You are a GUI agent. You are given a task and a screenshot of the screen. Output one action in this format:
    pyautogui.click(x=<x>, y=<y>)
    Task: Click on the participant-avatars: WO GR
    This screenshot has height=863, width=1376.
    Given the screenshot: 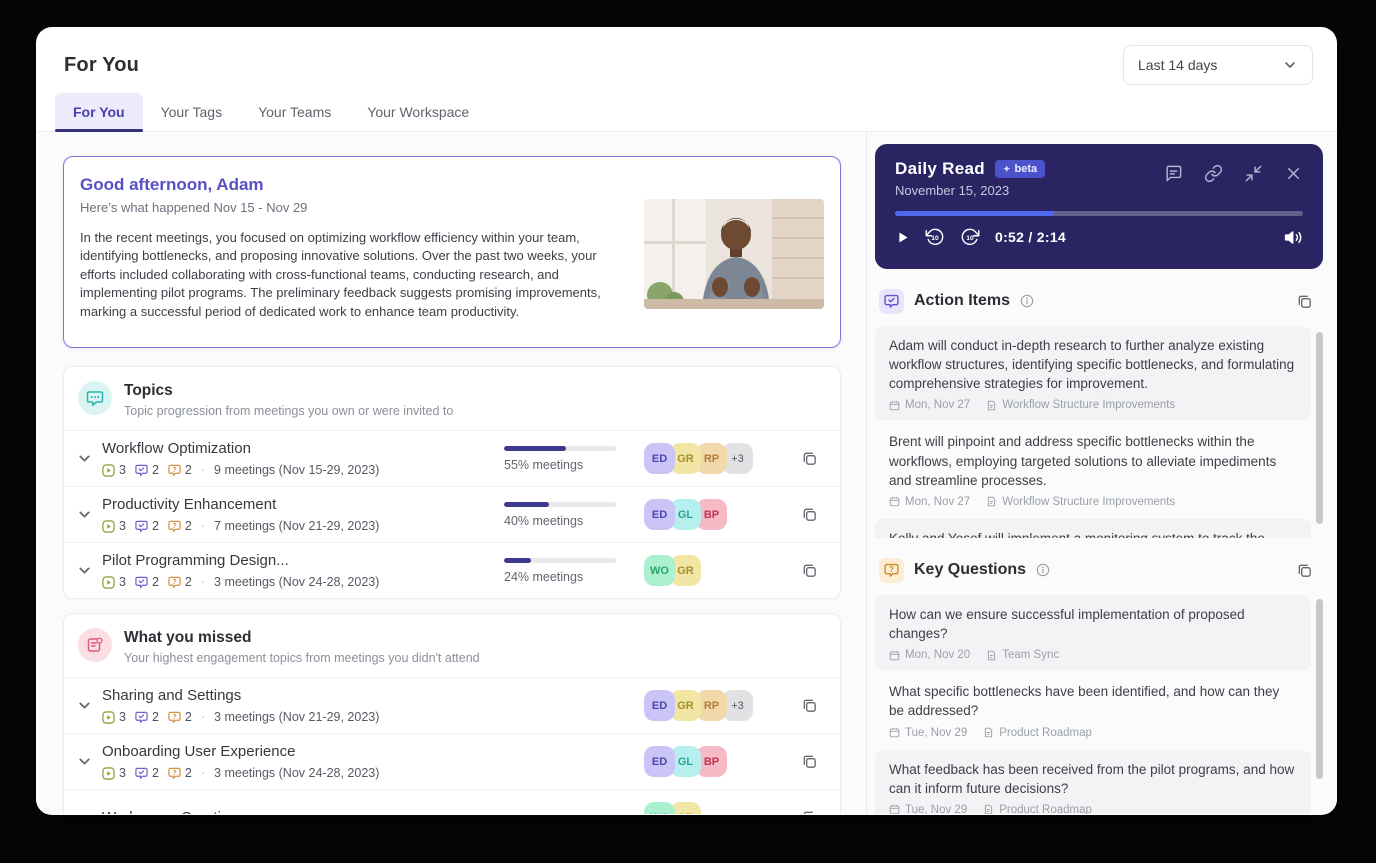 What is the action you would take?
    pyautogui.click(x=718, y=808)
    